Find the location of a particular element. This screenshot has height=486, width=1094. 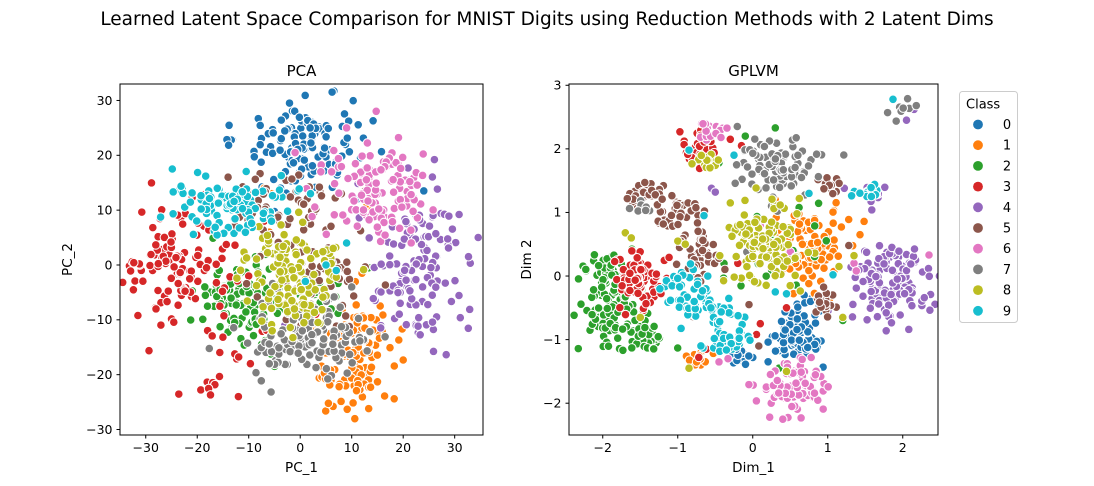

y-tick-label: 20 is located at coordinates (105, 155).